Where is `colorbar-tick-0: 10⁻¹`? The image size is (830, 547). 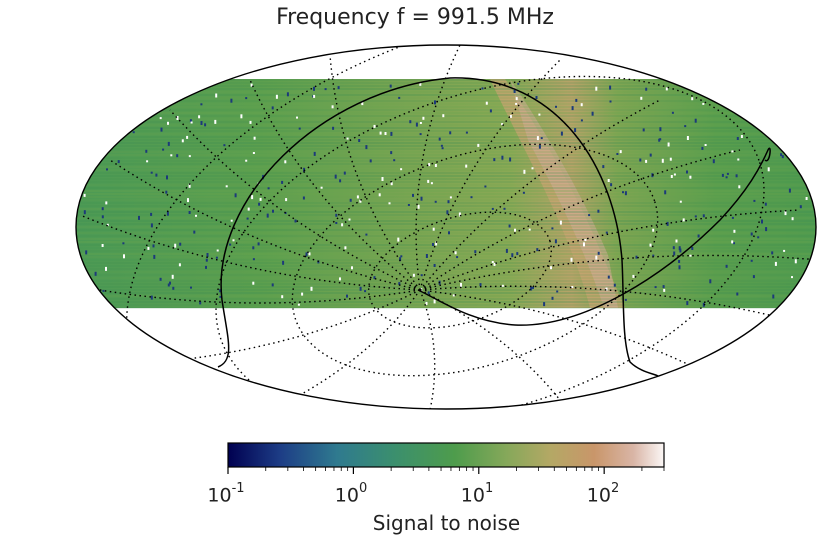
colorbar-tick-0: 10⁻¹ is located at coordinates (226, 494).